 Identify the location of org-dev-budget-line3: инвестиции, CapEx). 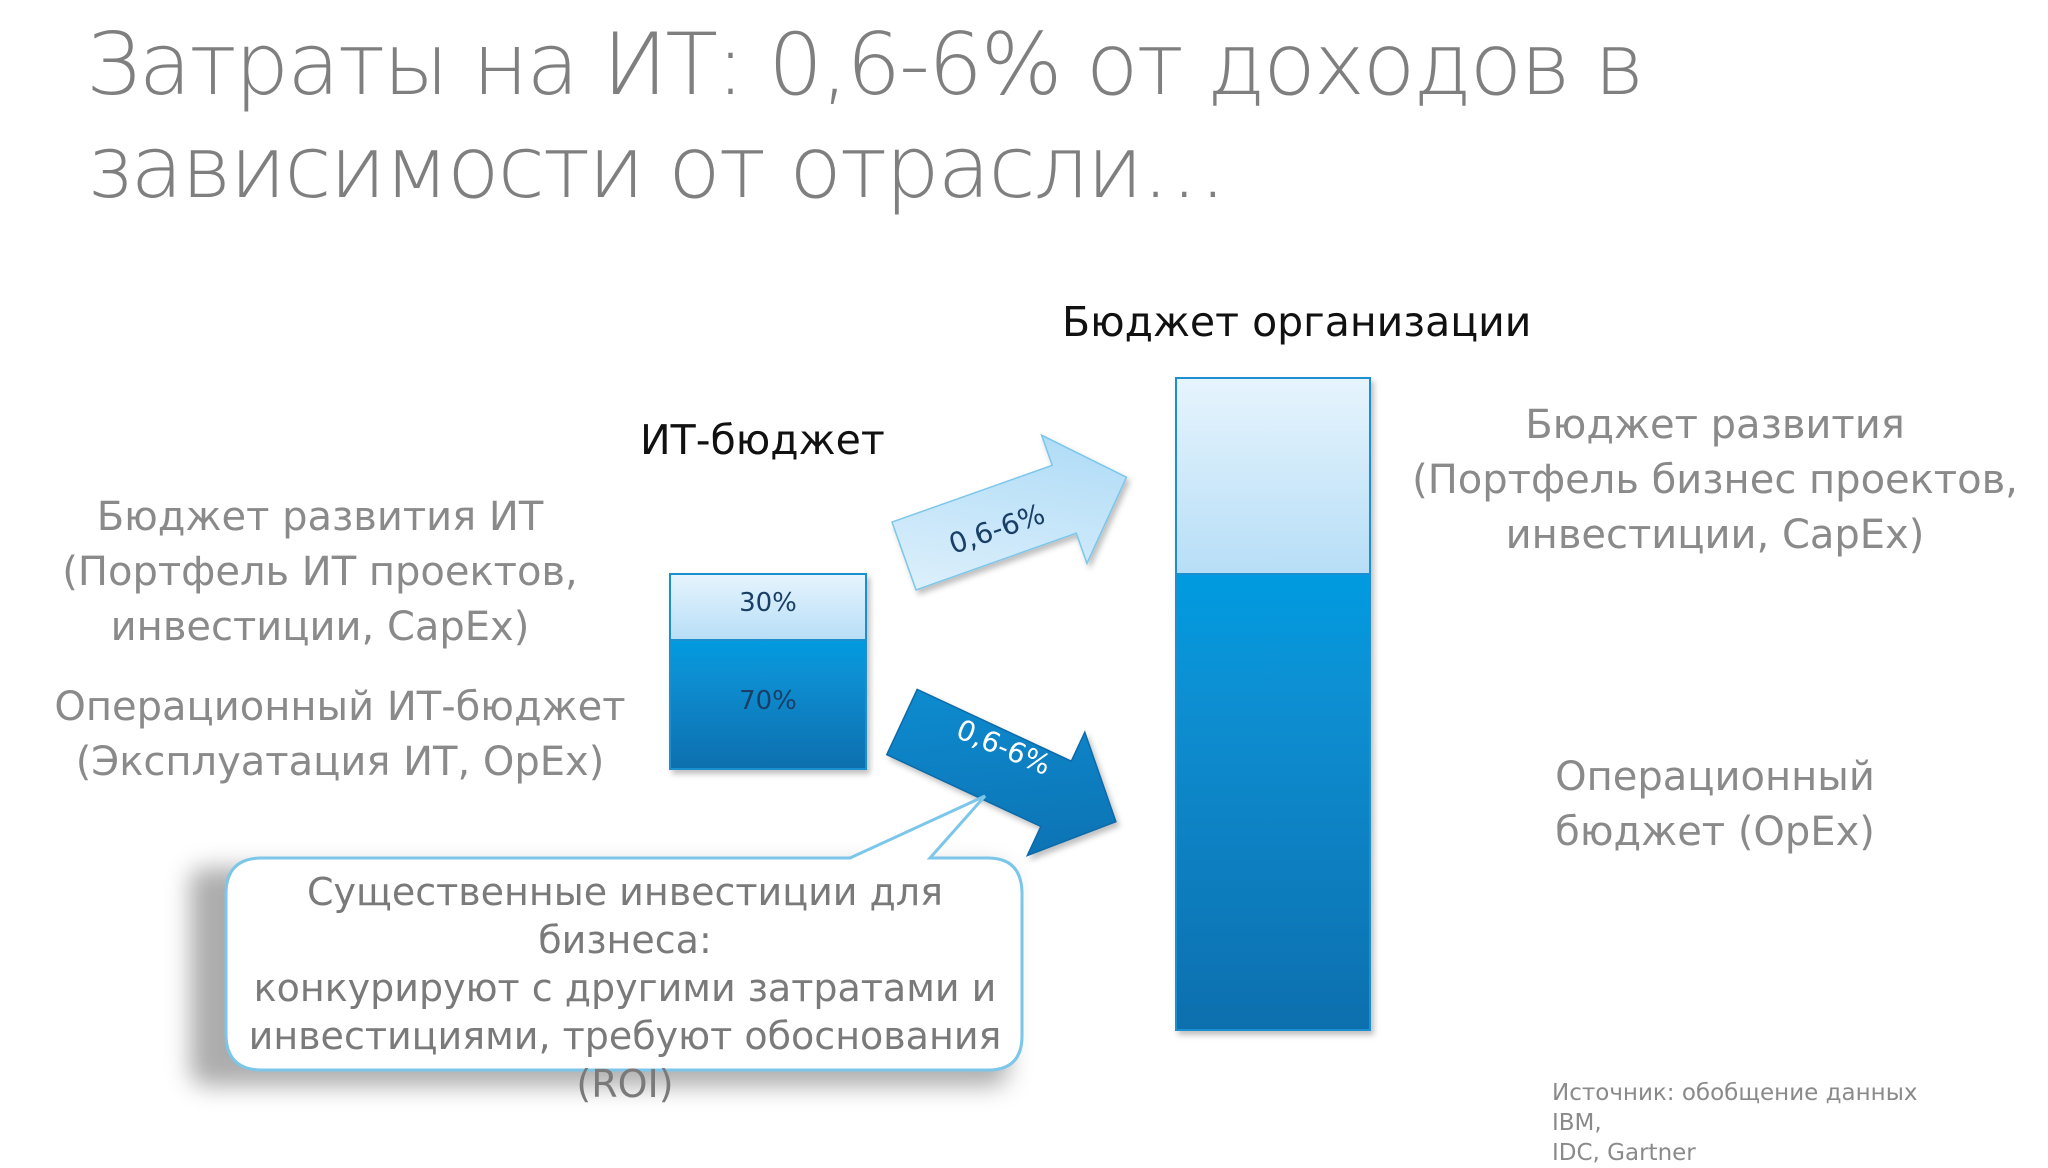
(1715, 535).